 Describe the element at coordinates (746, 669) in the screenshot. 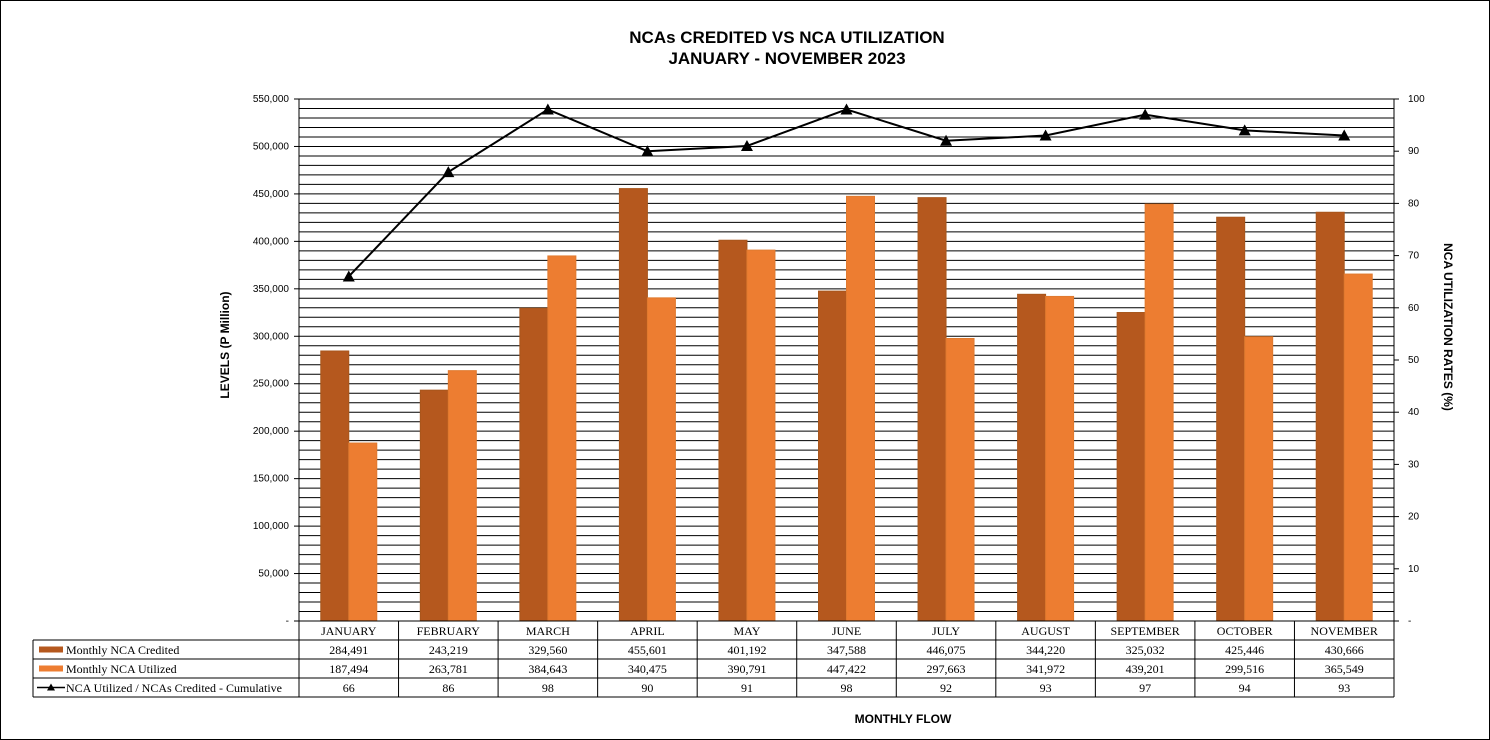

I see `data-label: 390,791` at that location.